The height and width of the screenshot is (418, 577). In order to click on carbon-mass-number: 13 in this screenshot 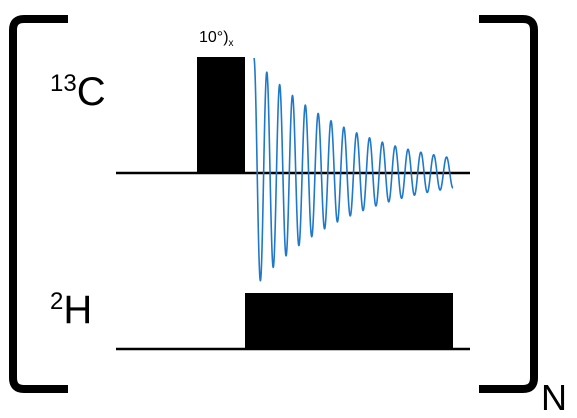, I will do `click(63, 83)`.